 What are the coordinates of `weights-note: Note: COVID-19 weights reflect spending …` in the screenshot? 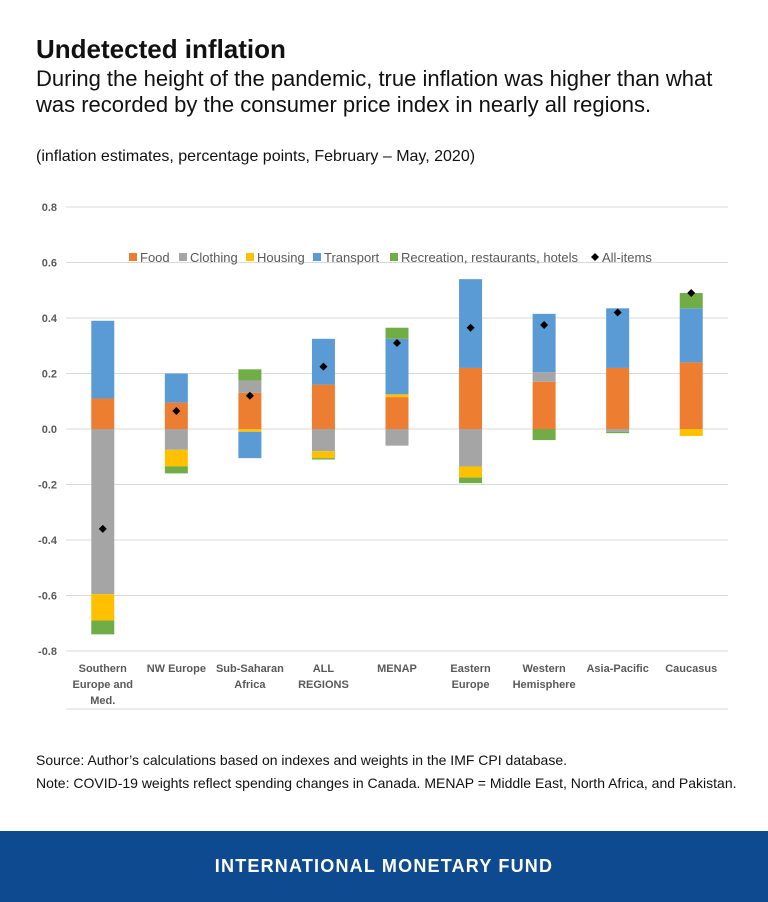 It's located at (386, 783).